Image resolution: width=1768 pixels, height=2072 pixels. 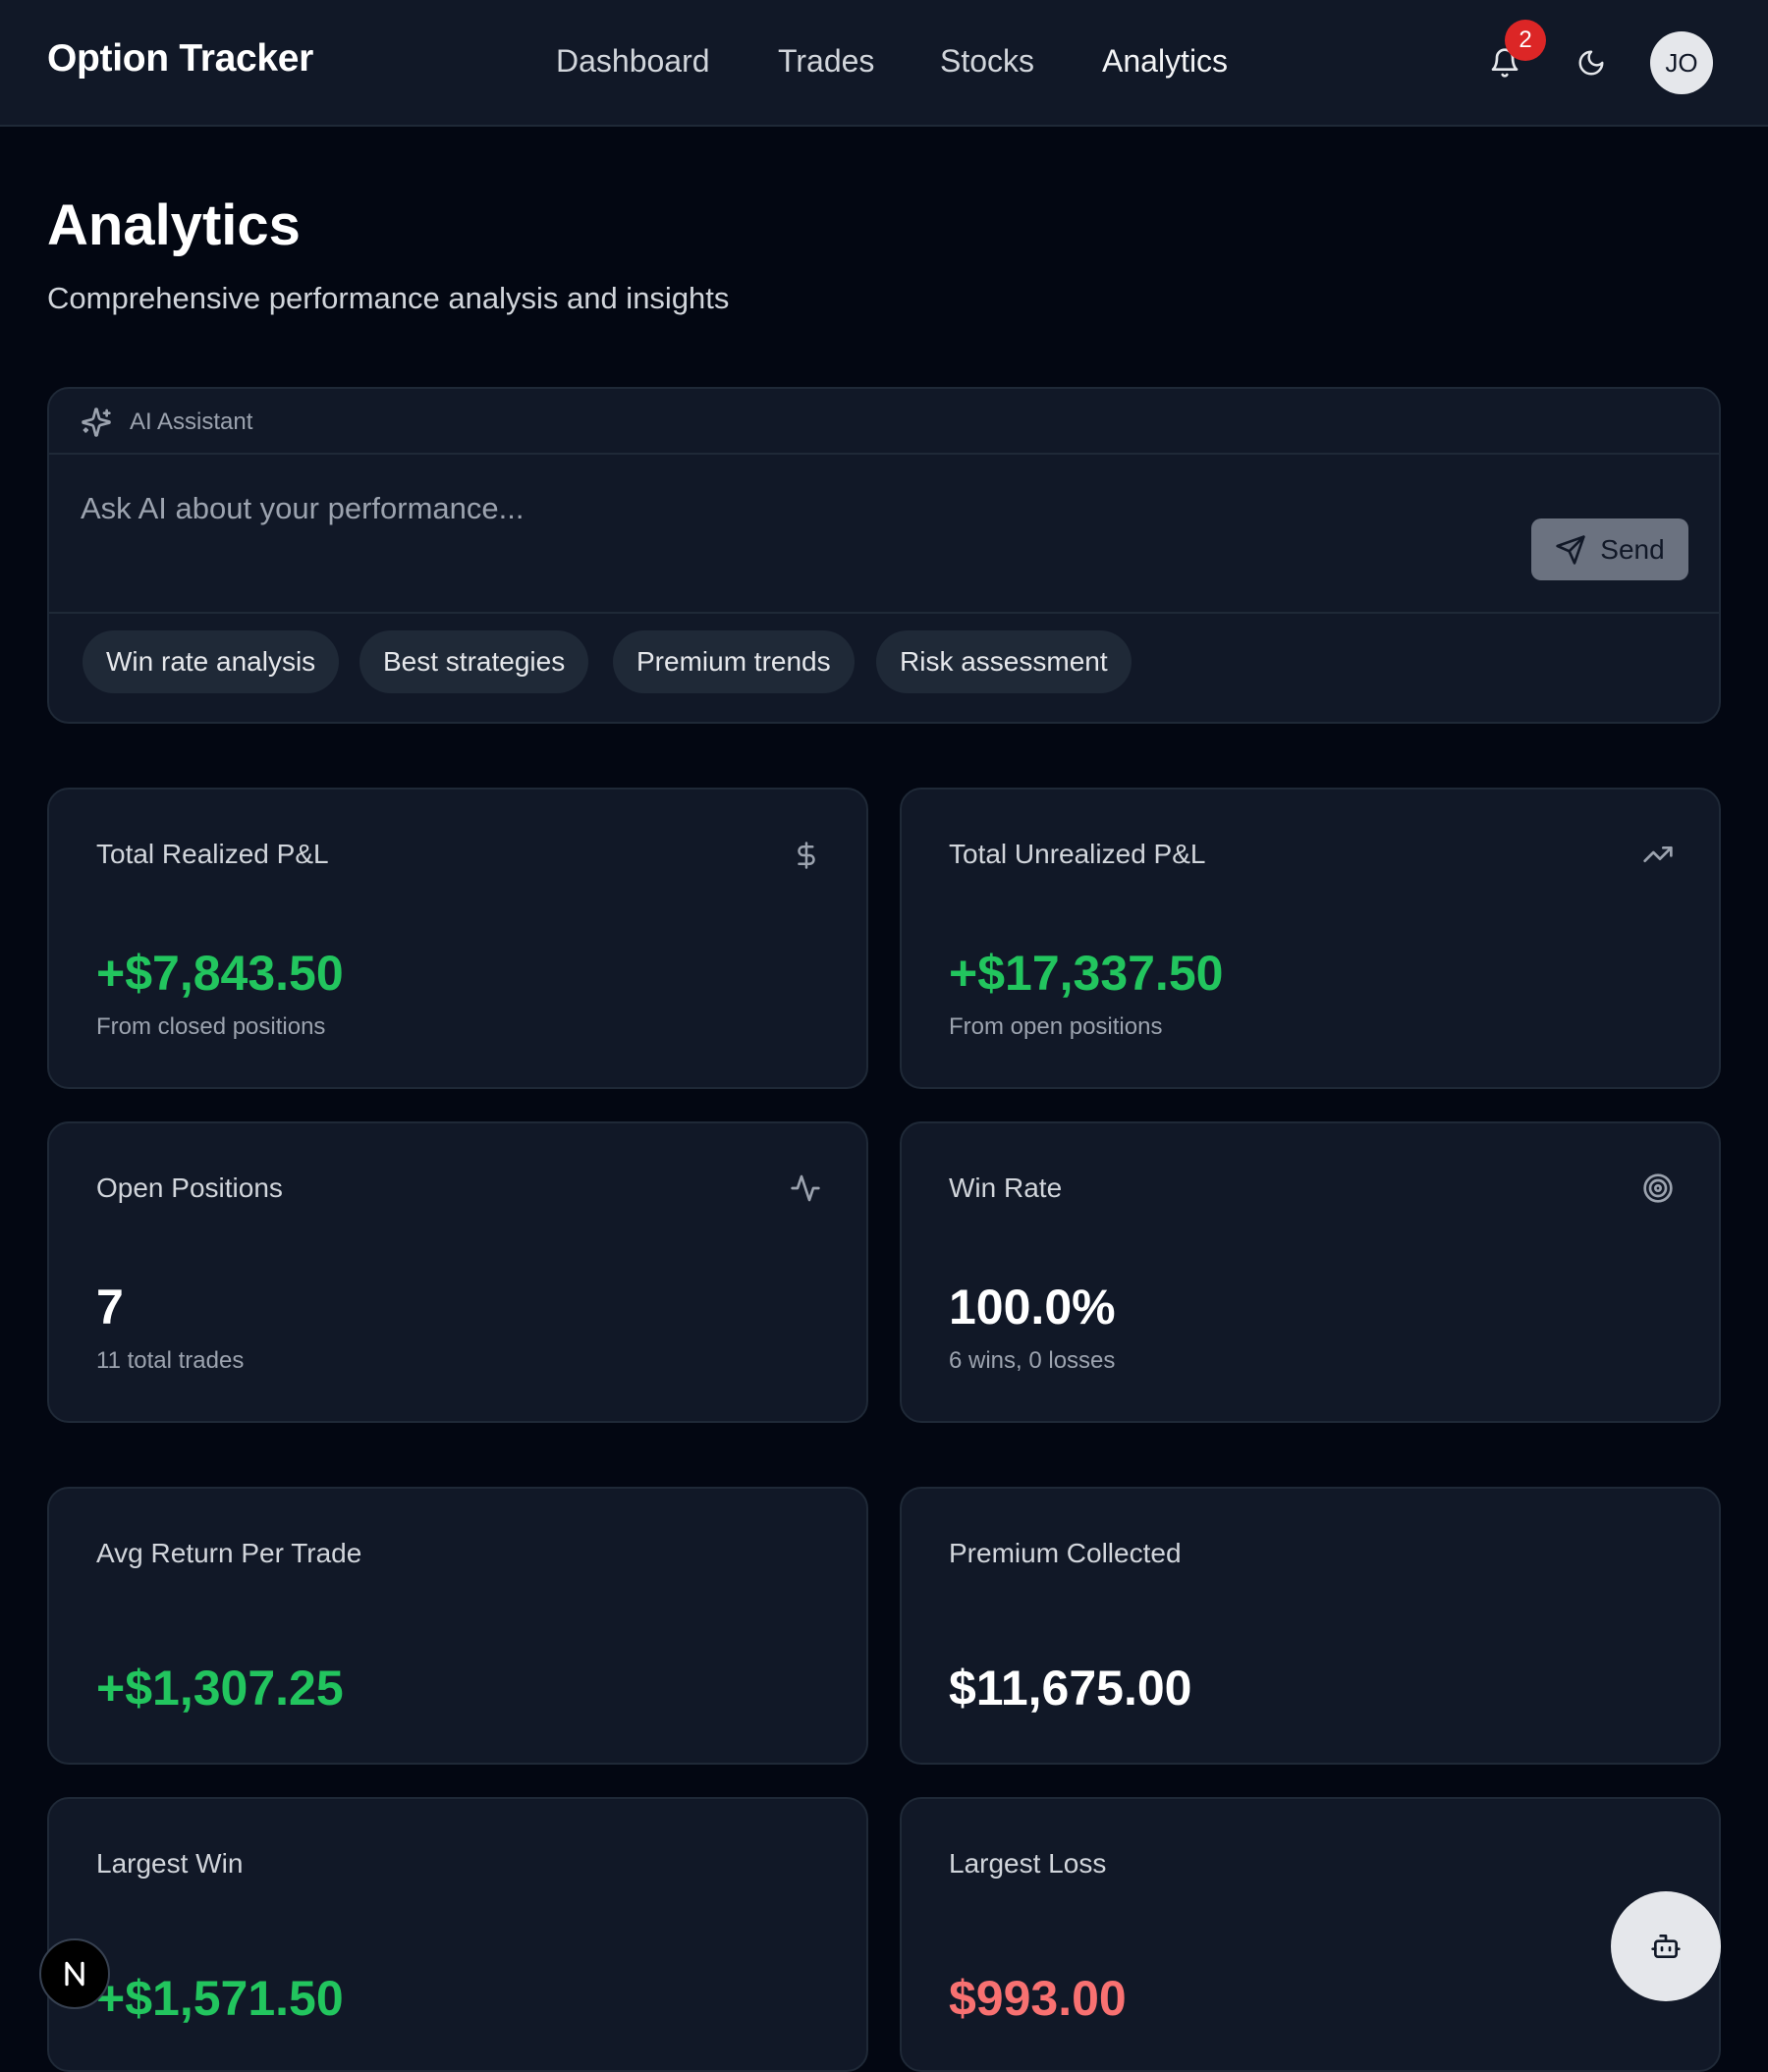 I want to click on open-positions-card: Open Positions 7 11 total trades, so click(x=457, y=1272).